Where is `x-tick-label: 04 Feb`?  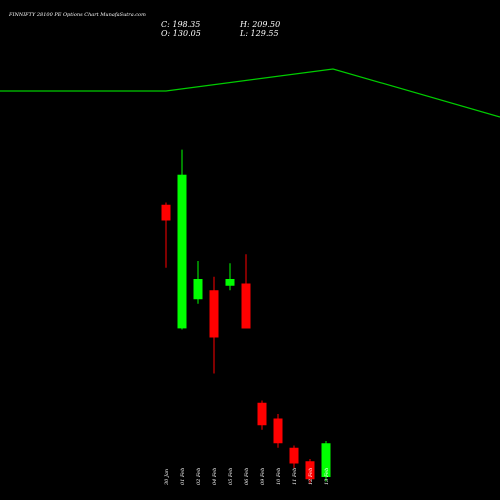 x-tick-label: 04 Feb is located at coordinates (215, 476).